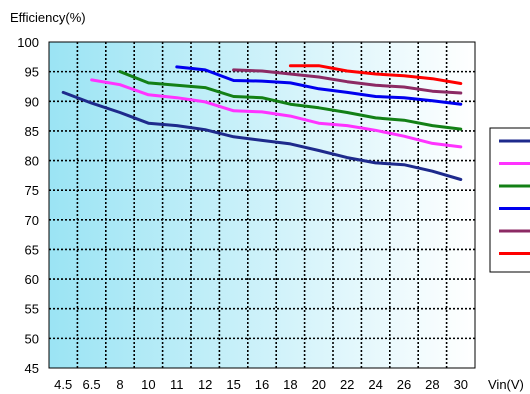 The image size is (530, 394). I want to click on legend, so click(509, 200).